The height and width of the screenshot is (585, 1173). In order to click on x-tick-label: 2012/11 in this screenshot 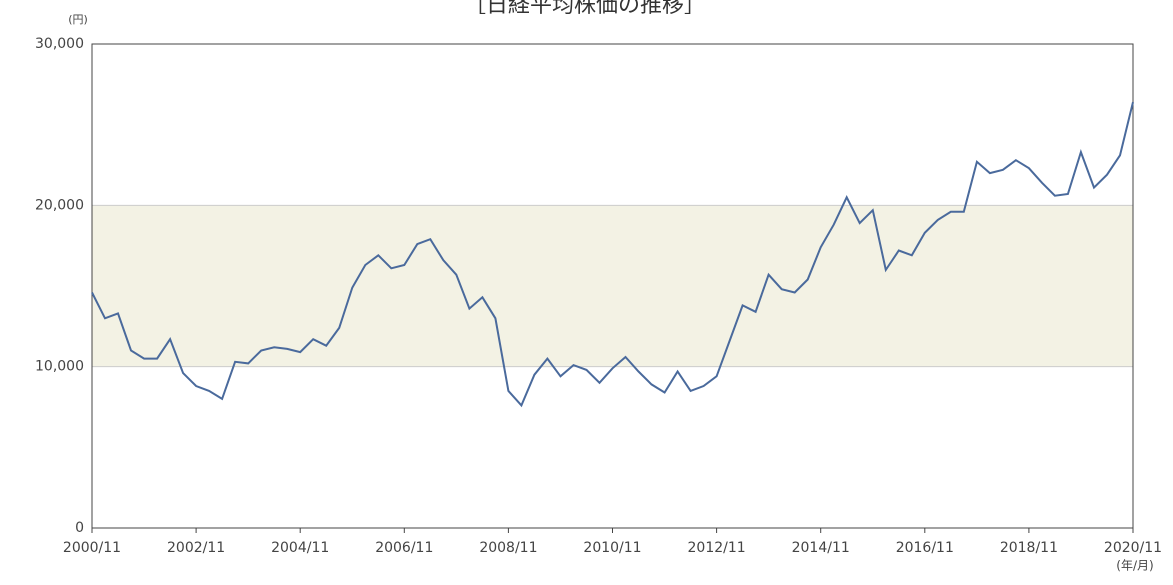, I will do `click(717, 548)`.